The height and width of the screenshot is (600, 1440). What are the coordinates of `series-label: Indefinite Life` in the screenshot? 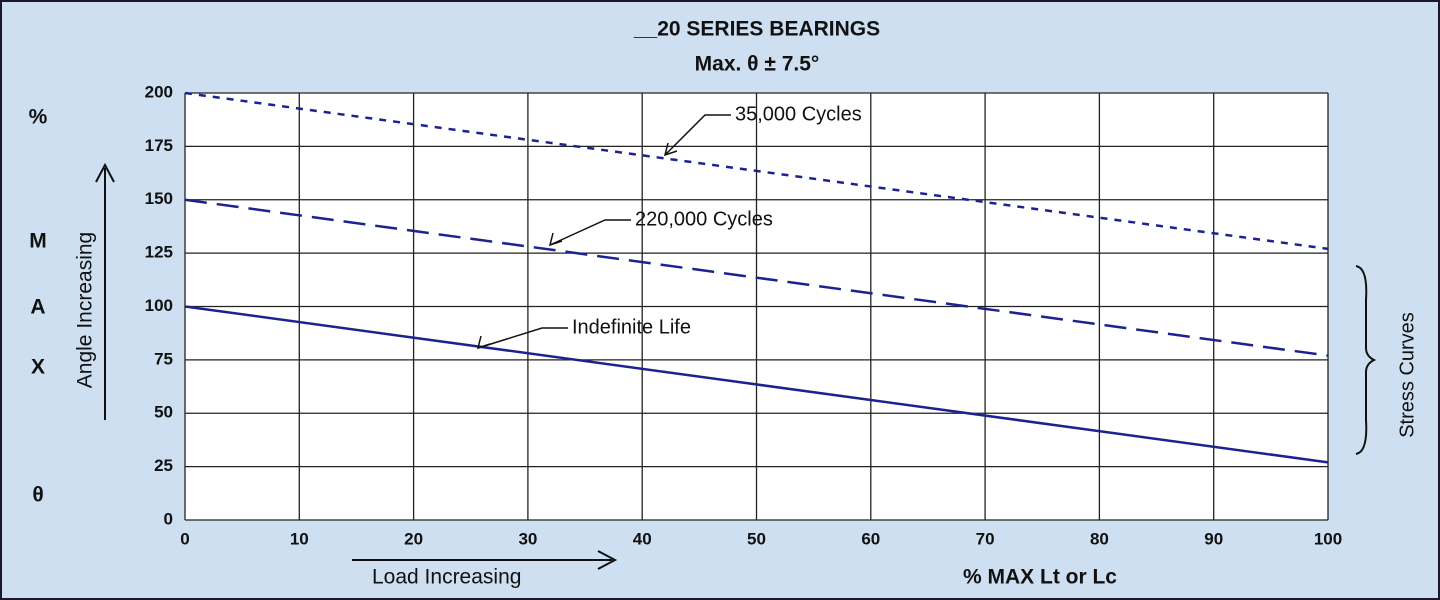 It's located at (631, 327).